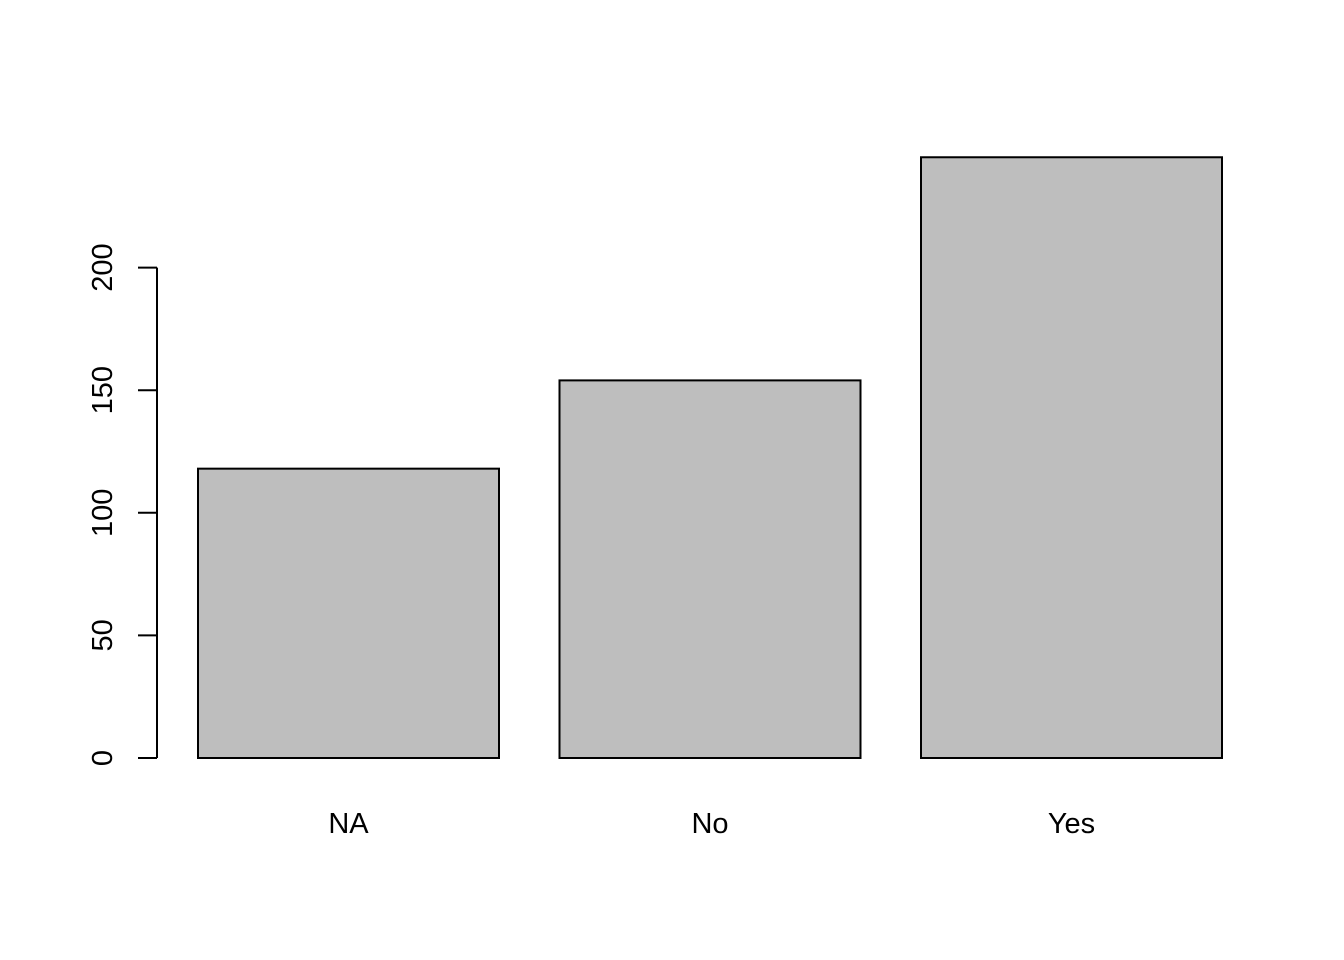  Describe the element at coordinates (103, 758) in the screenshot. I see `y-tick-label: 0` at that location.